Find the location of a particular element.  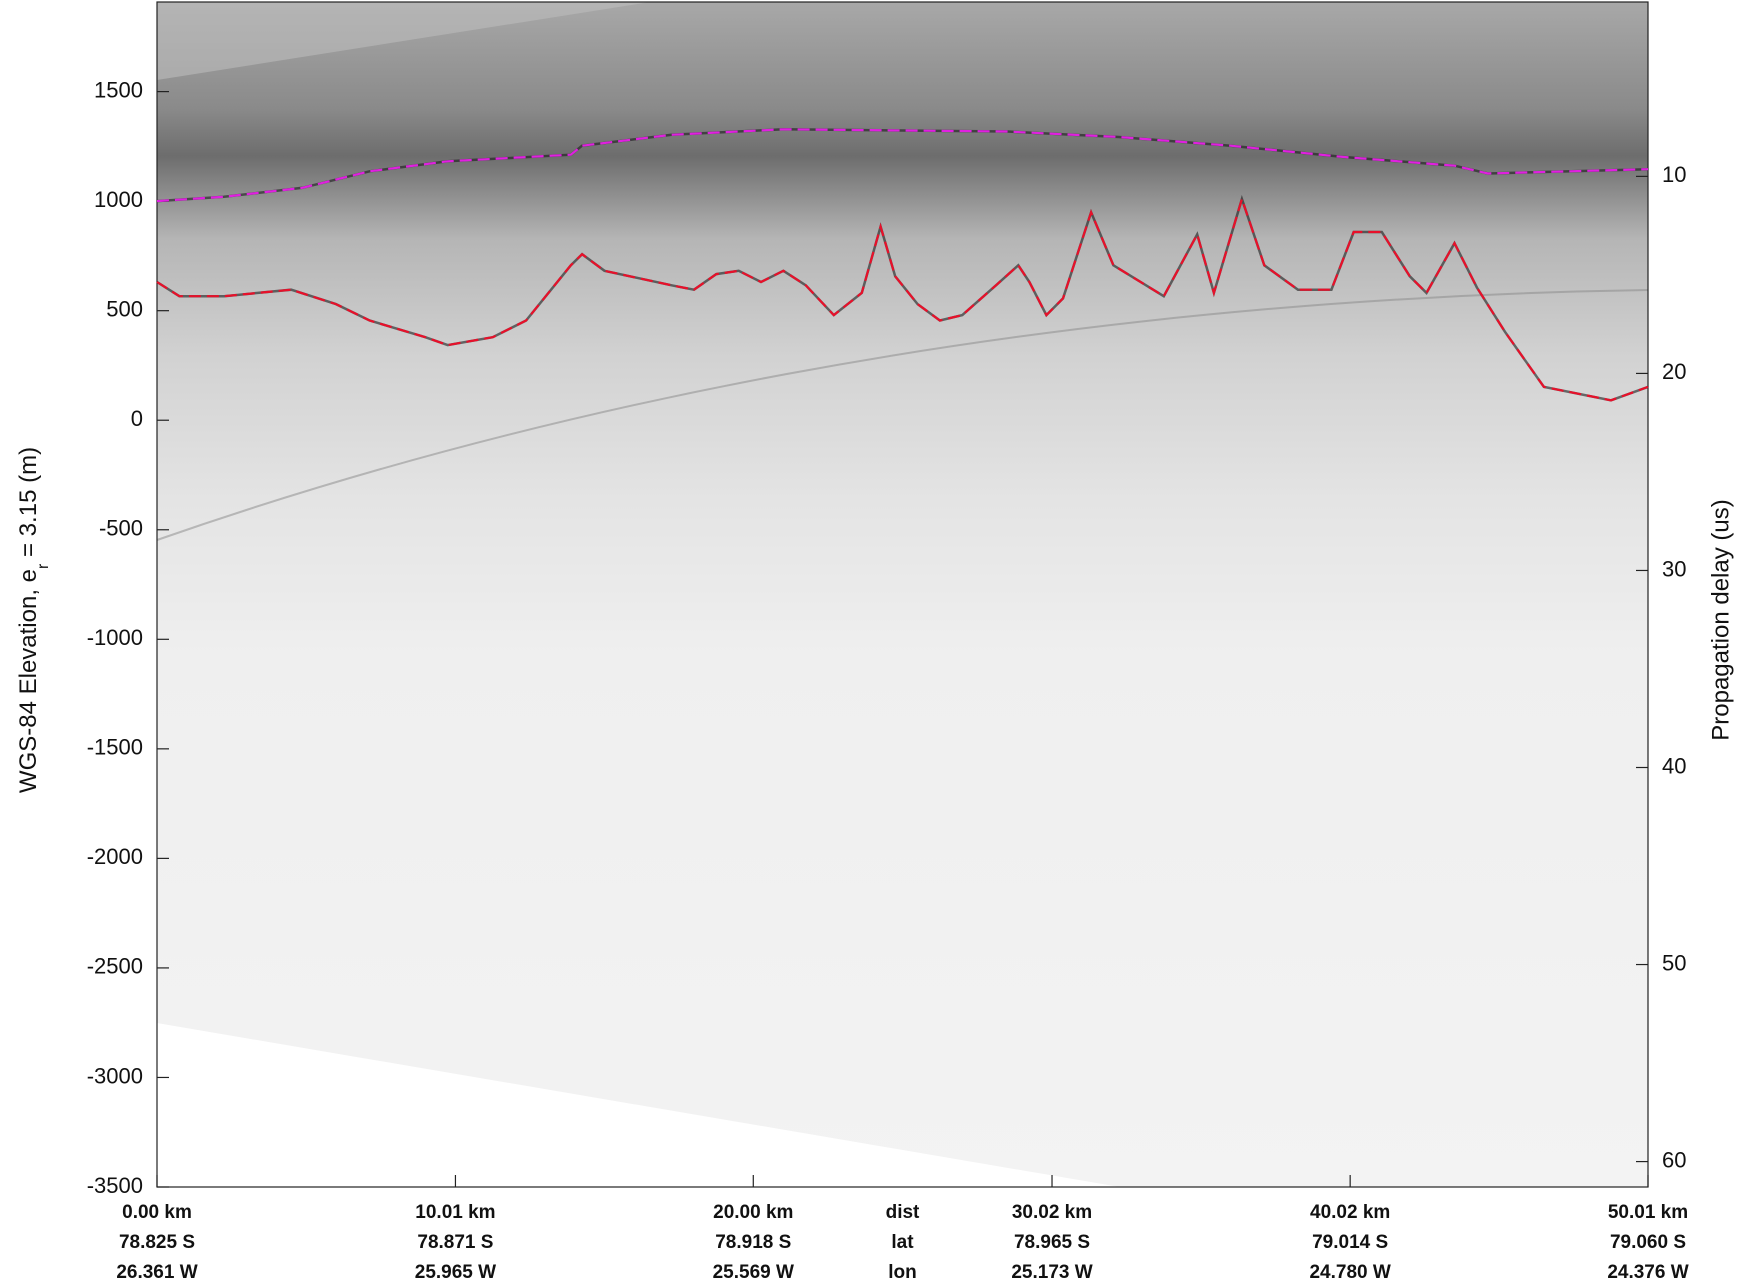

y-axis-label: WGS-84 Elevation, er = 3.15 (m) is located at coordinates (33, 620).